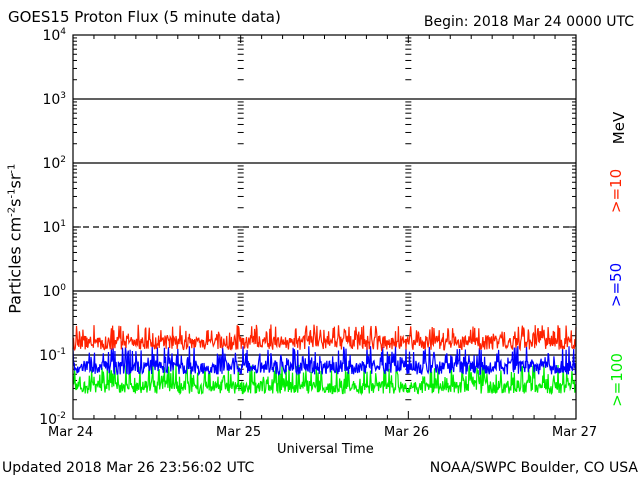  I want to click on updated-time: Updated 2018 Mar 26 23:56:02 UTC, so click(128, 468).